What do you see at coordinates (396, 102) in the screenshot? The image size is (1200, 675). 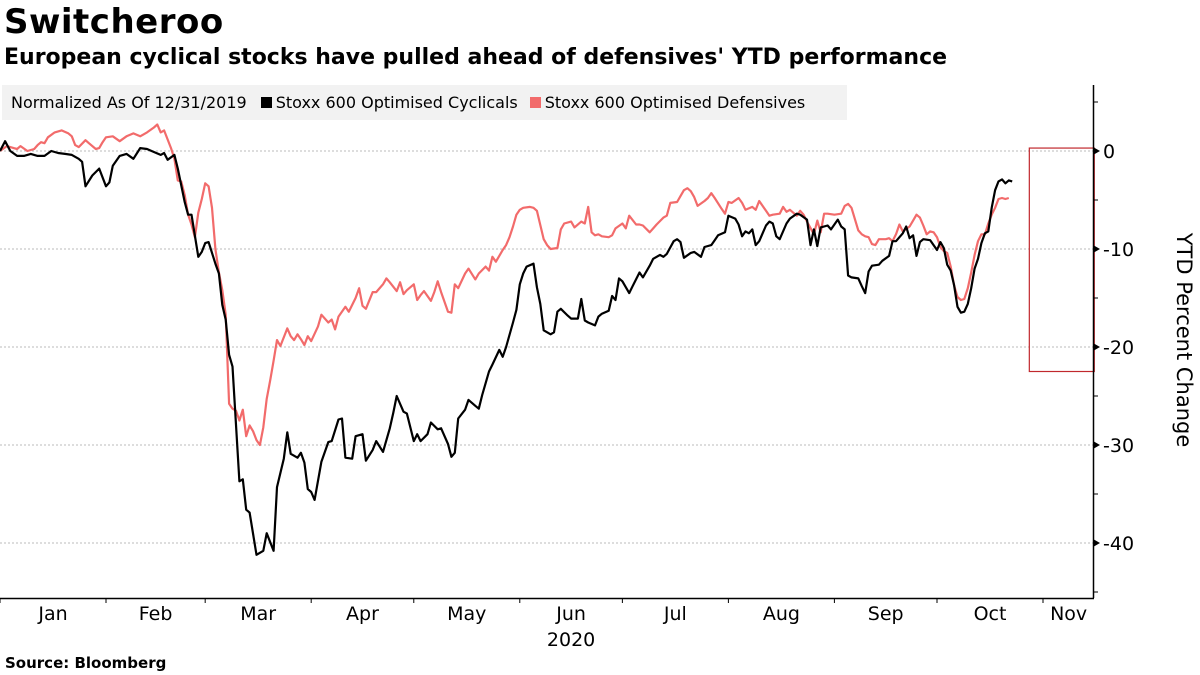 I see `legend-label-cyclicals: Stoxx 600 Optimised Cyclicals` at bounding box center [396, 102].